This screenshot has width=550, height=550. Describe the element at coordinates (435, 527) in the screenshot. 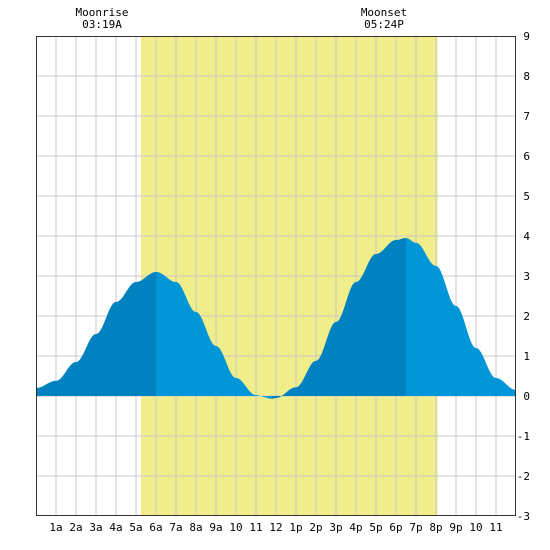

I see `x-tick-label: 8p` at that location.